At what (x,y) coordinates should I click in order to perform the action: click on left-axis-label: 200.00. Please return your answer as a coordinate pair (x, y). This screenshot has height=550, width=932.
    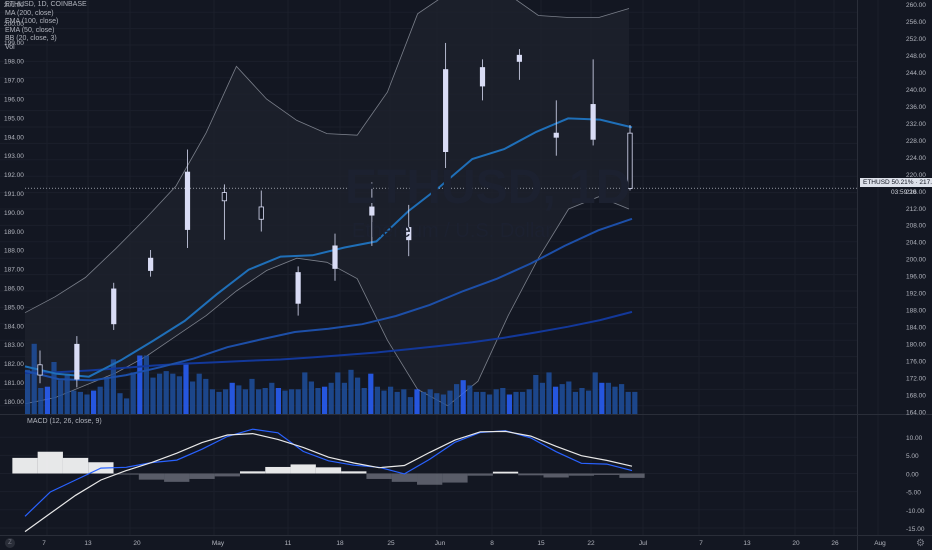
    Looking at the image, I should click on (14, 24).